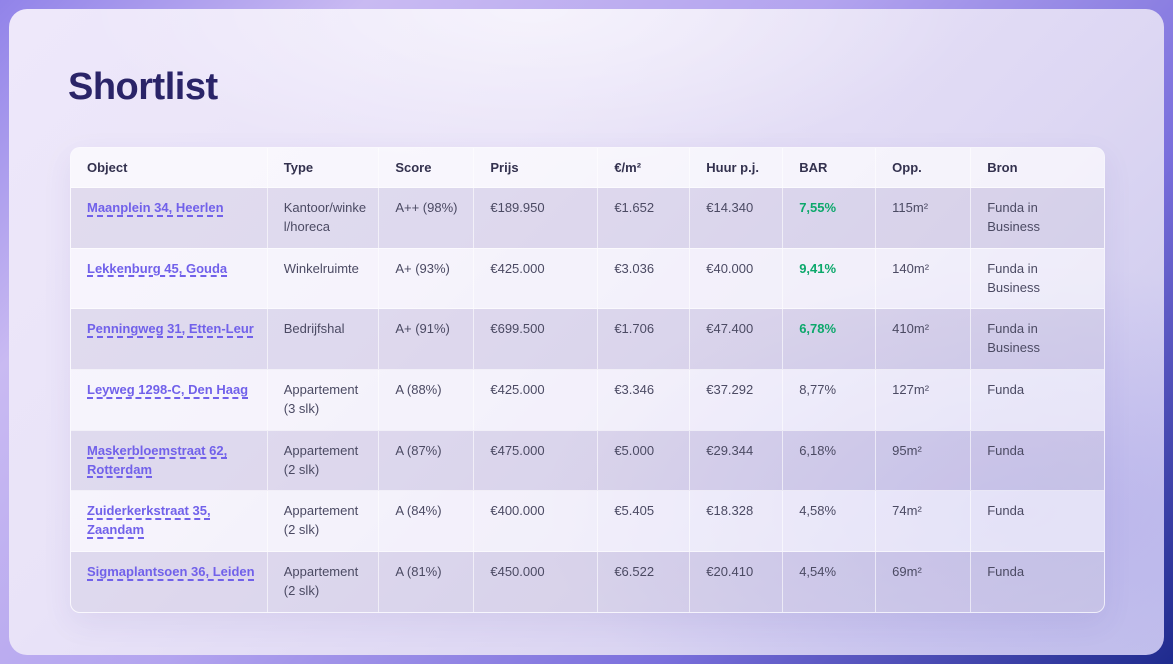 The height and width of the screenshot is (664, 1173). I want to click on column-header-bron: Bron, so click(1037, 168).